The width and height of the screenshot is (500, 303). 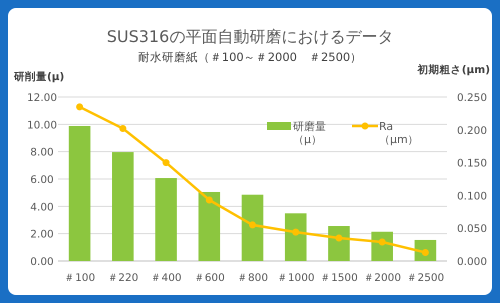 What do you see at coordinates (38, 76) in the screenshot?
I see `y-axis-title: 研削量(μ)` at bounding box center [38, 76].